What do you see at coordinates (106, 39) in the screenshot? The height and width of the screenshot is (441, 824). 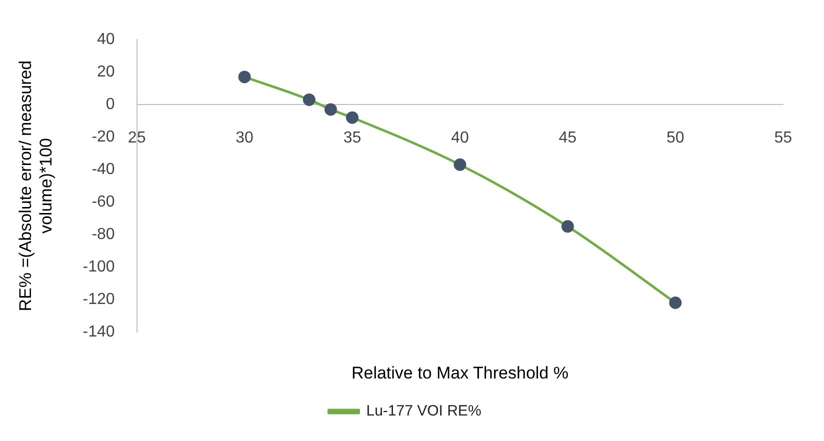 I see `y-tick-label: 40` at bounding box center [106, 39].